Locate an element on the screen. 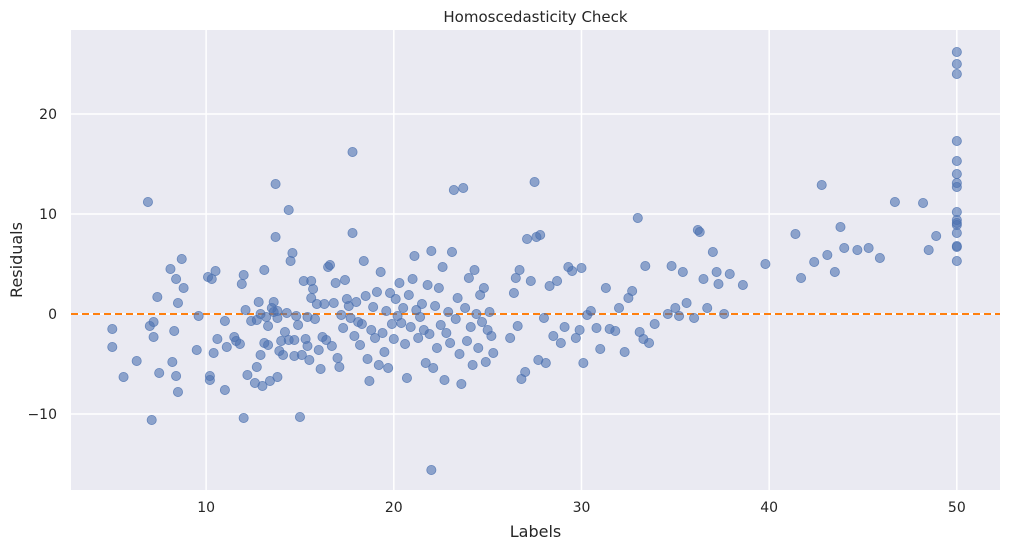 Image resolution: width=1009 pixels, height=550 pixels. x-tick-label: 10 is located at coordinates (206, 508).